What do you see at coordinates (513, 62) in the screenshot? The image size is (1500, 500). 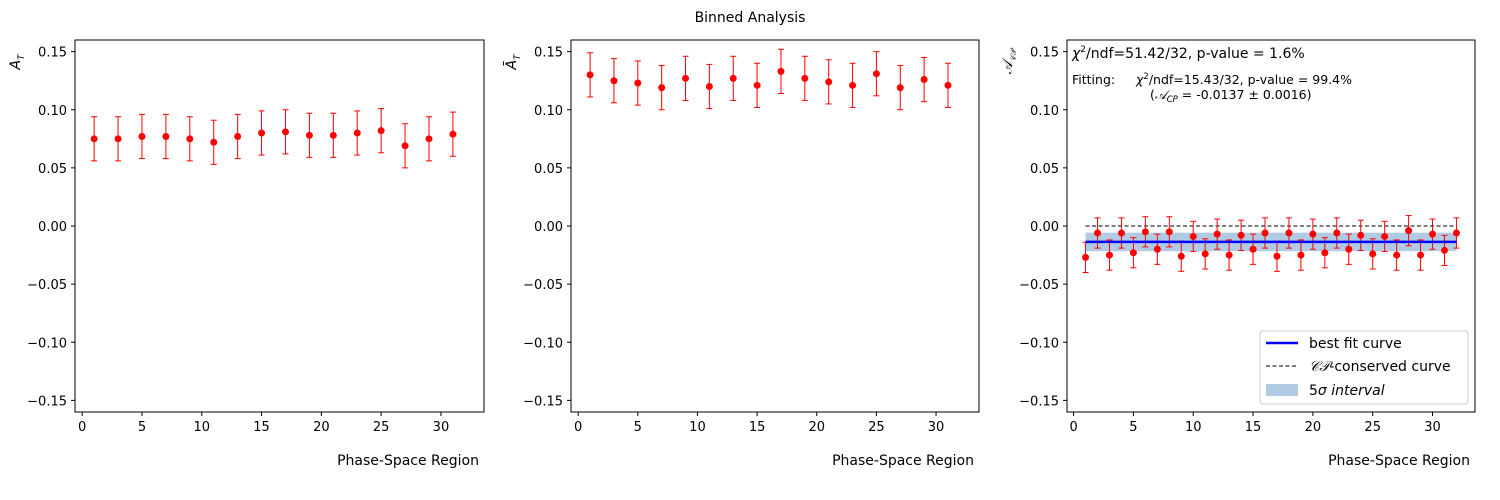 I see `y-axis-label: ĀT` at bounding box center [513, 62].